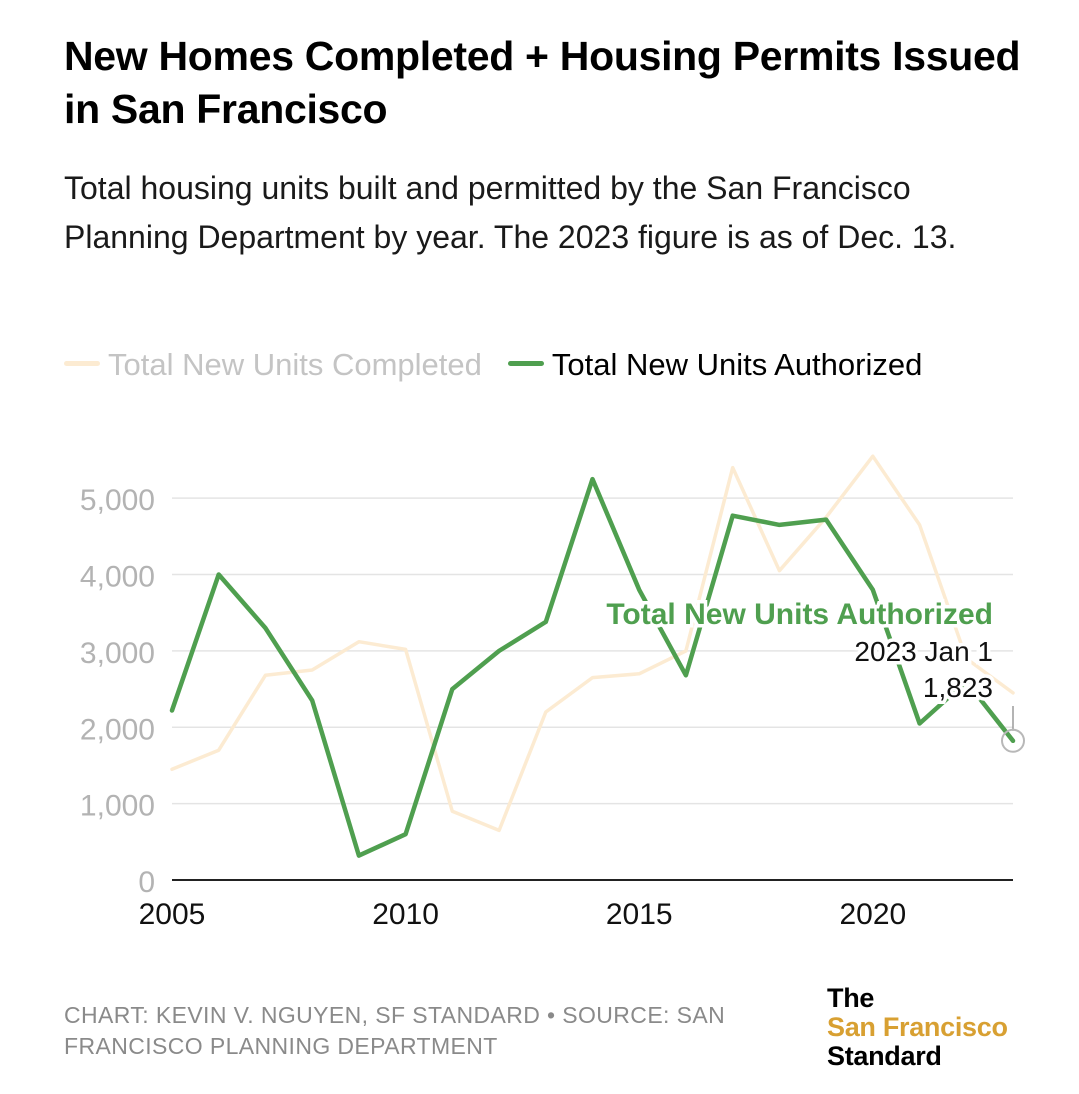 This screenshot has height=1094, width=1079. Describe the element at coordinates (117, 500) in the screenshot. I see `y-tick-label: 5,000` at that location.